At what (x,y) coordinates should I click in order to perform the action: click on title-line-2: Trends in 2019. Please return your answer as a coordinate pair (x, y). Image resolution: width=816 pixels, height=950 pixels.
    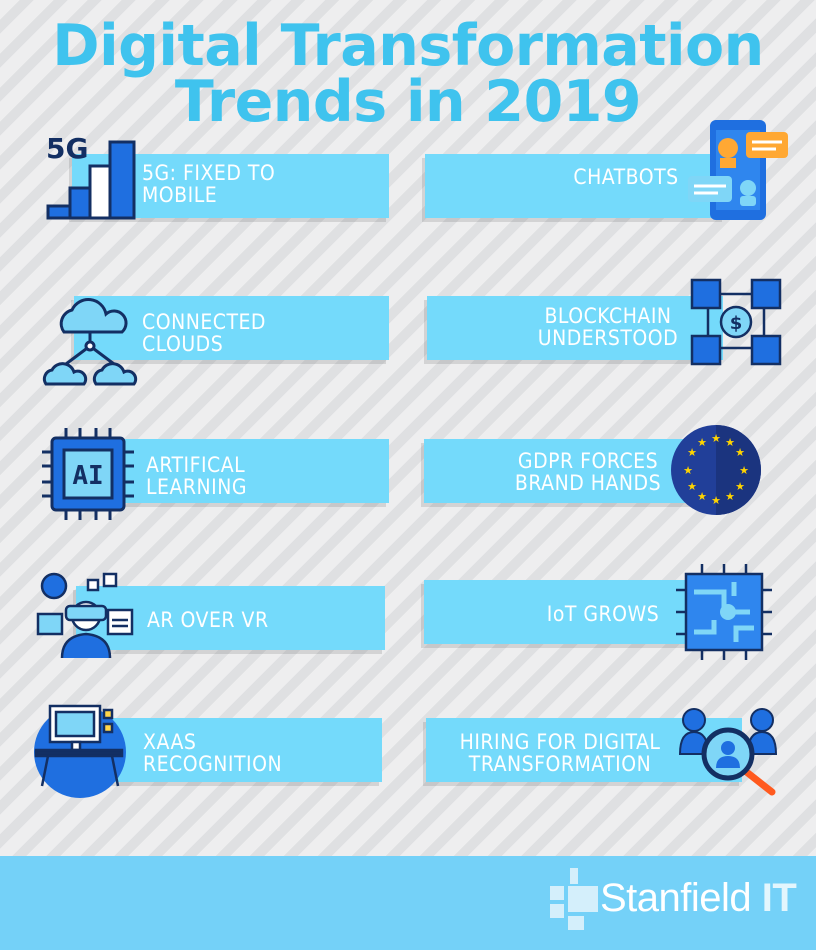
    Looking at the image, I should click on (408, 102).